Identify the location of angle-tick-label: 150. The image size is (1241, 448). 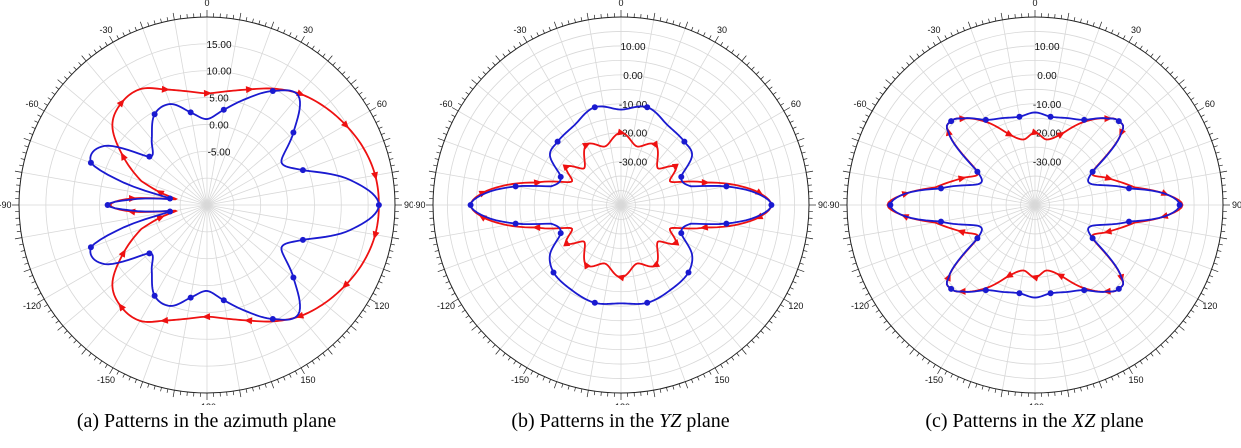
(1135, 380).